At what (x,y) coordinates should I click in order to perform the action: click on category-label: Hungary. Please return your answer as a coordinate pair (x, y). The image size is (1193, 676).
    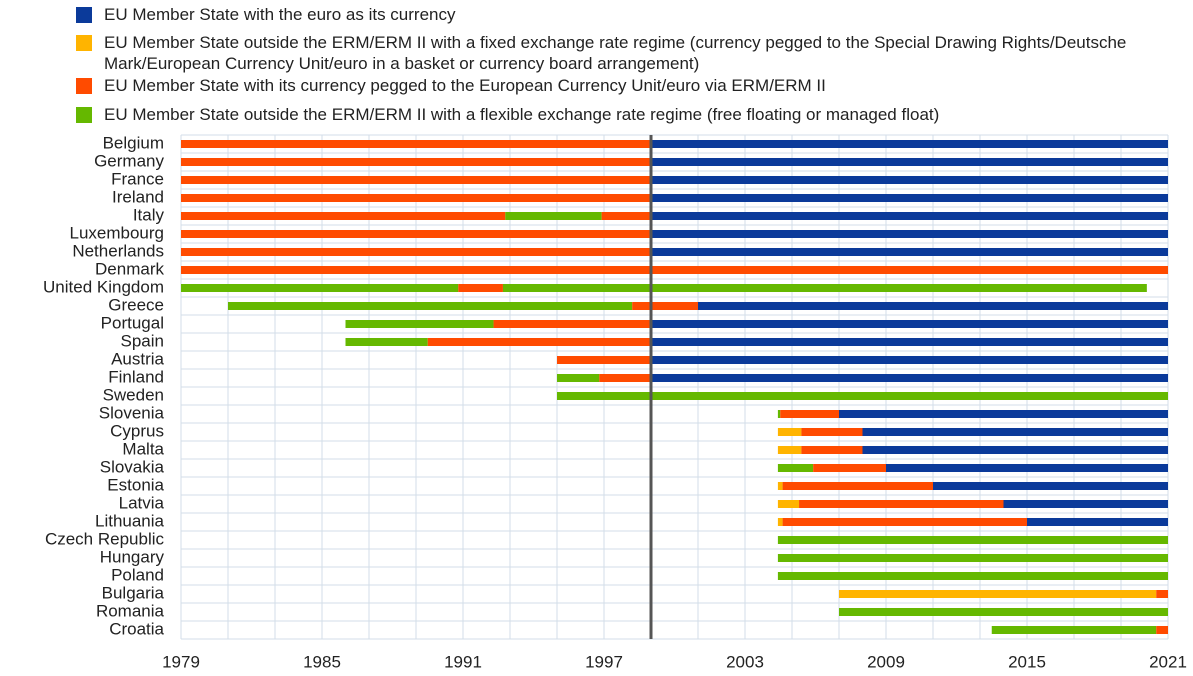
    Looking at the image, I should click on (132, 556).